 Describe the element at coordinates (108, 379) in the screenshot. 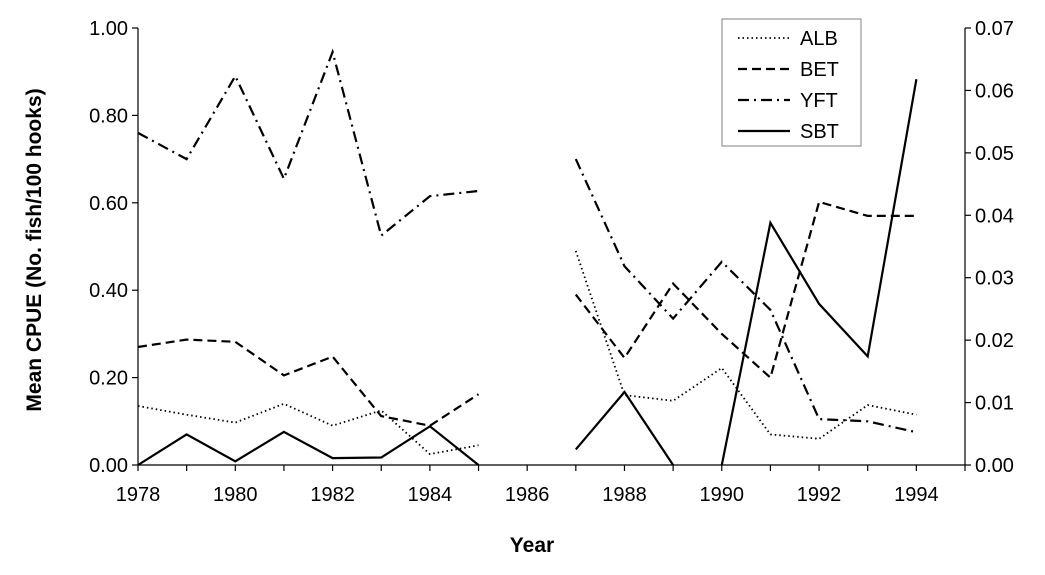

I see `left-y-tick-label: 0.20` at that location.